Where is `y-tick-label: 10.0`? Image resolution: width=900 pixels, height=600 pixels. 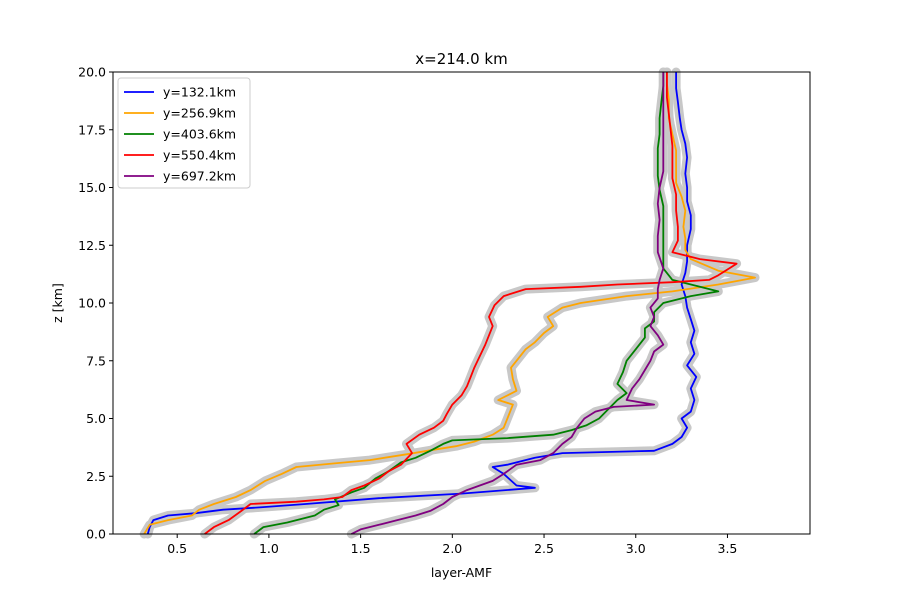 y-tick-label: 10.0 is located at coordinates (92, 303).